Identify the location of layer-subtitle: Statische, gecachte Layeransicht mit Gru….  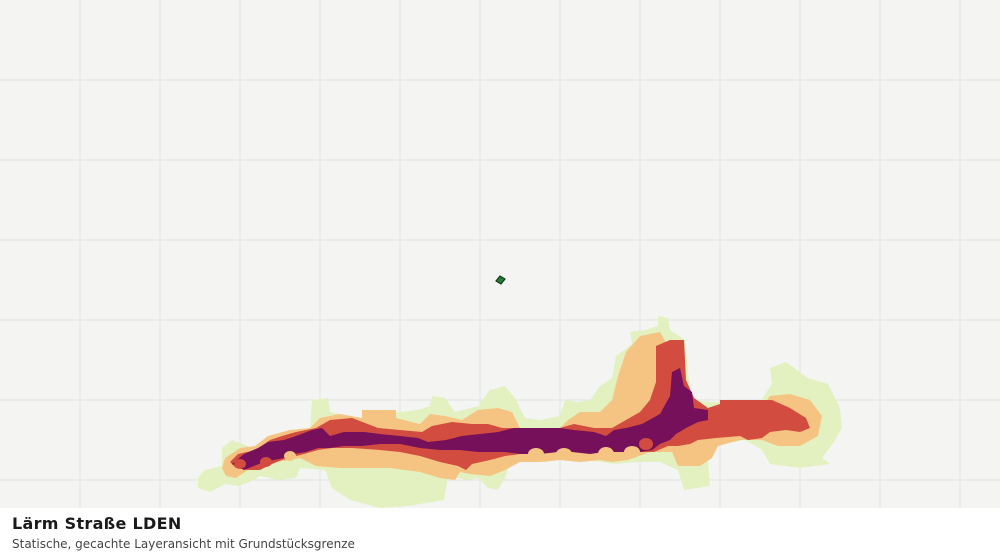
(183, 544).